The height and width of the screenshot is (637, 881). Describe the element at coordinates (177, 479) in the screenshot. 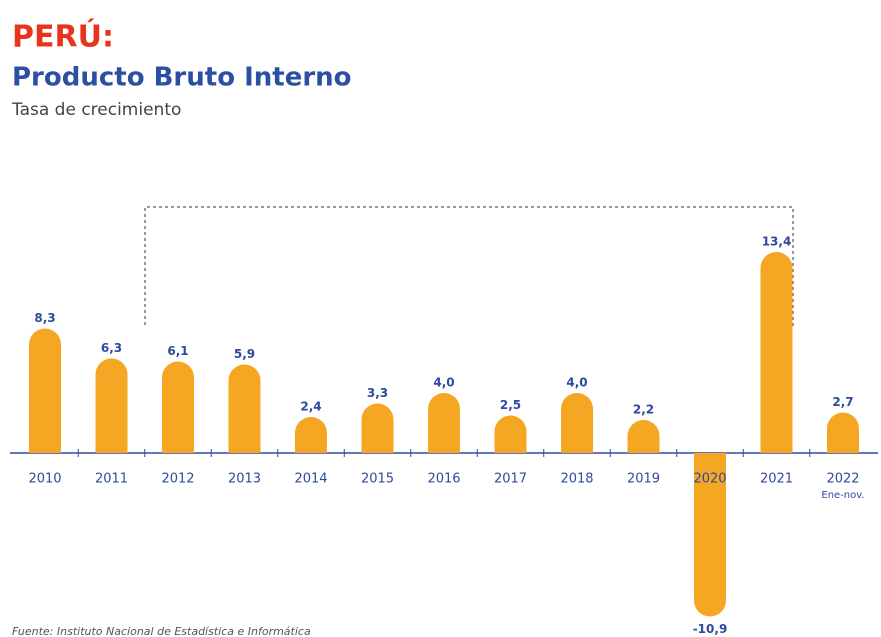

I see `x-tick-label: 2012` at that location.